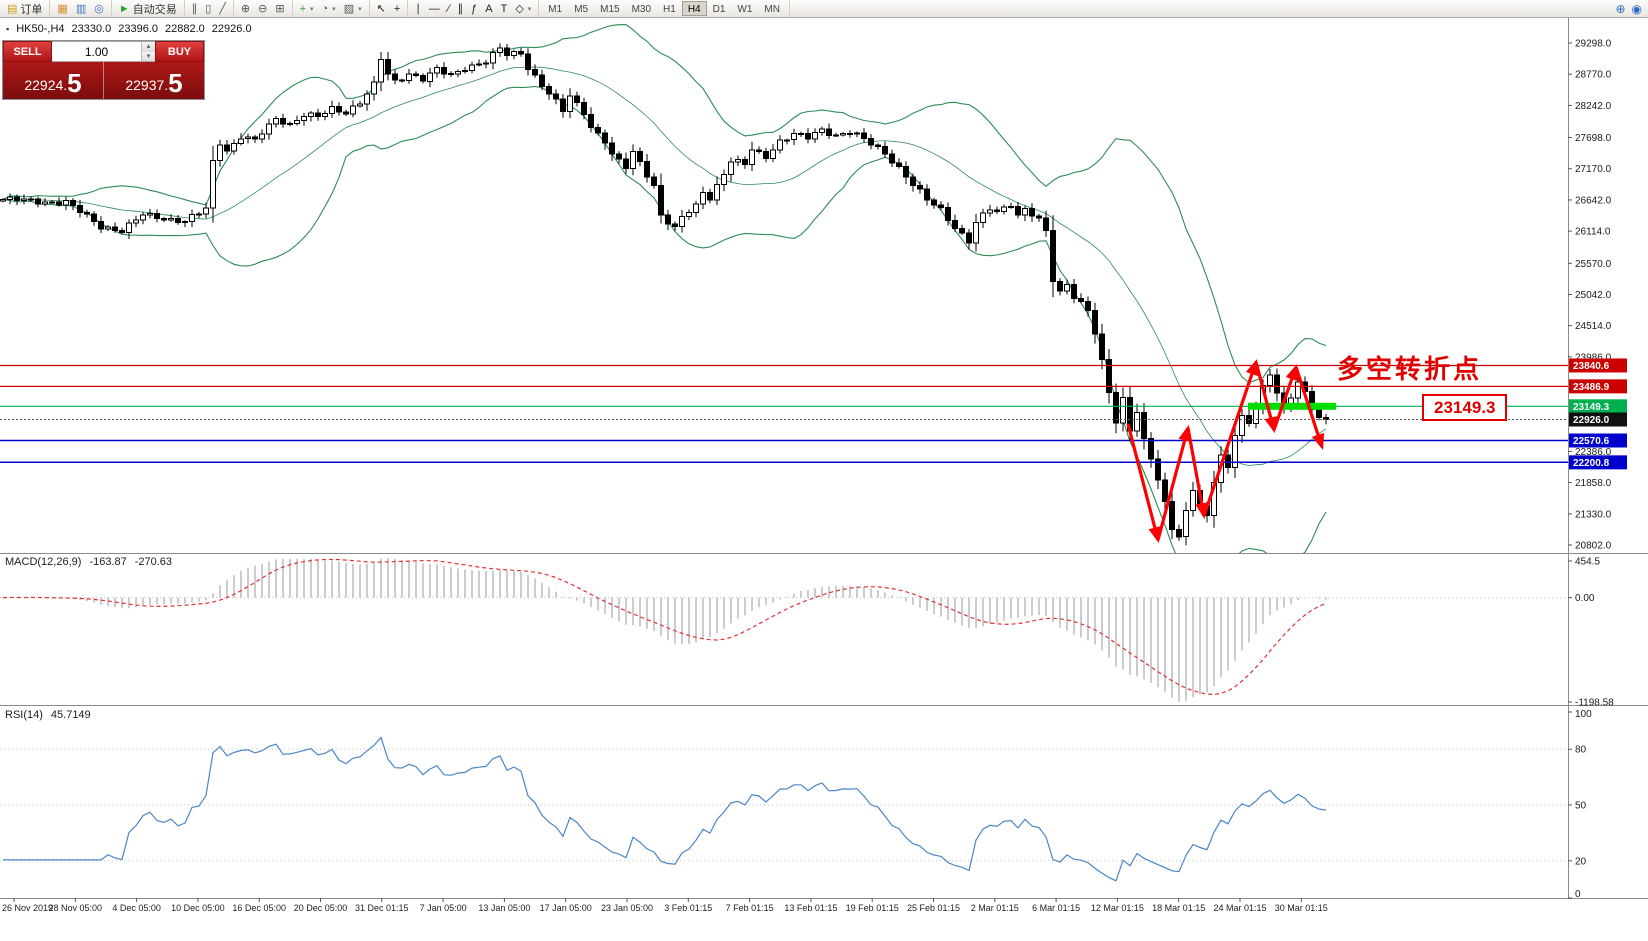 This screenshot has height=941, width=1648. I want to click on indicators-button: + ▾, so click(307, 9).